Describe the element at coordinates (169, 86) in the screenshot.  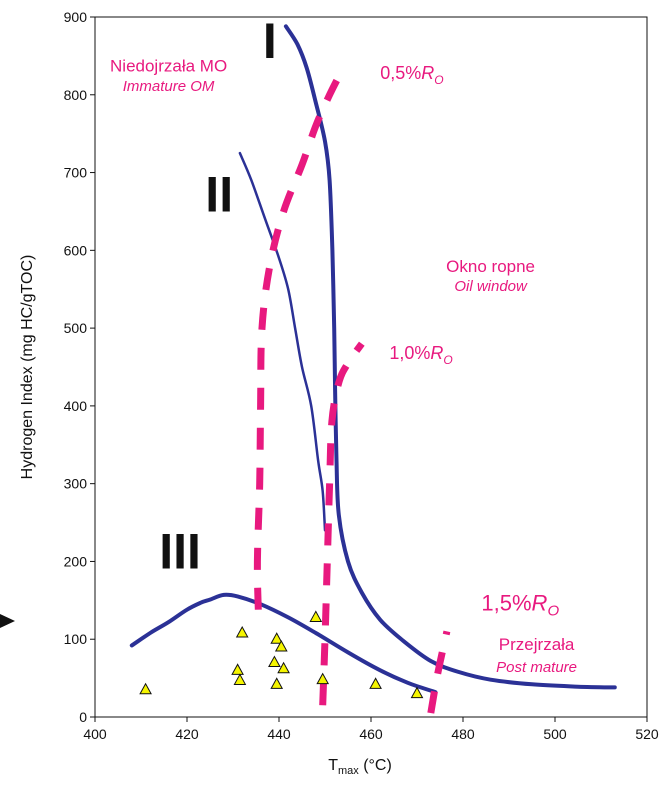
I see `zone-annotation: Immature OM` at that location.